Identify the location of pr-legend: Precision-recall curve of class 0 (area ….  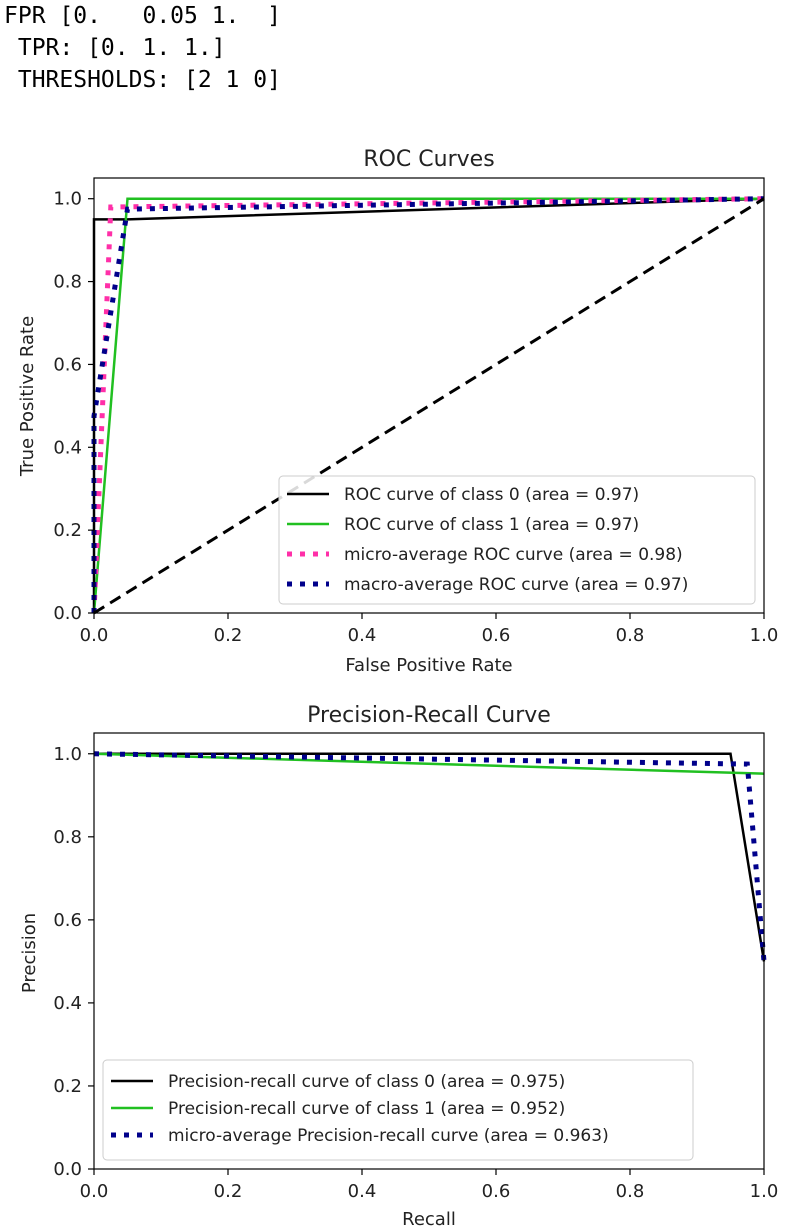
(398, 1110).